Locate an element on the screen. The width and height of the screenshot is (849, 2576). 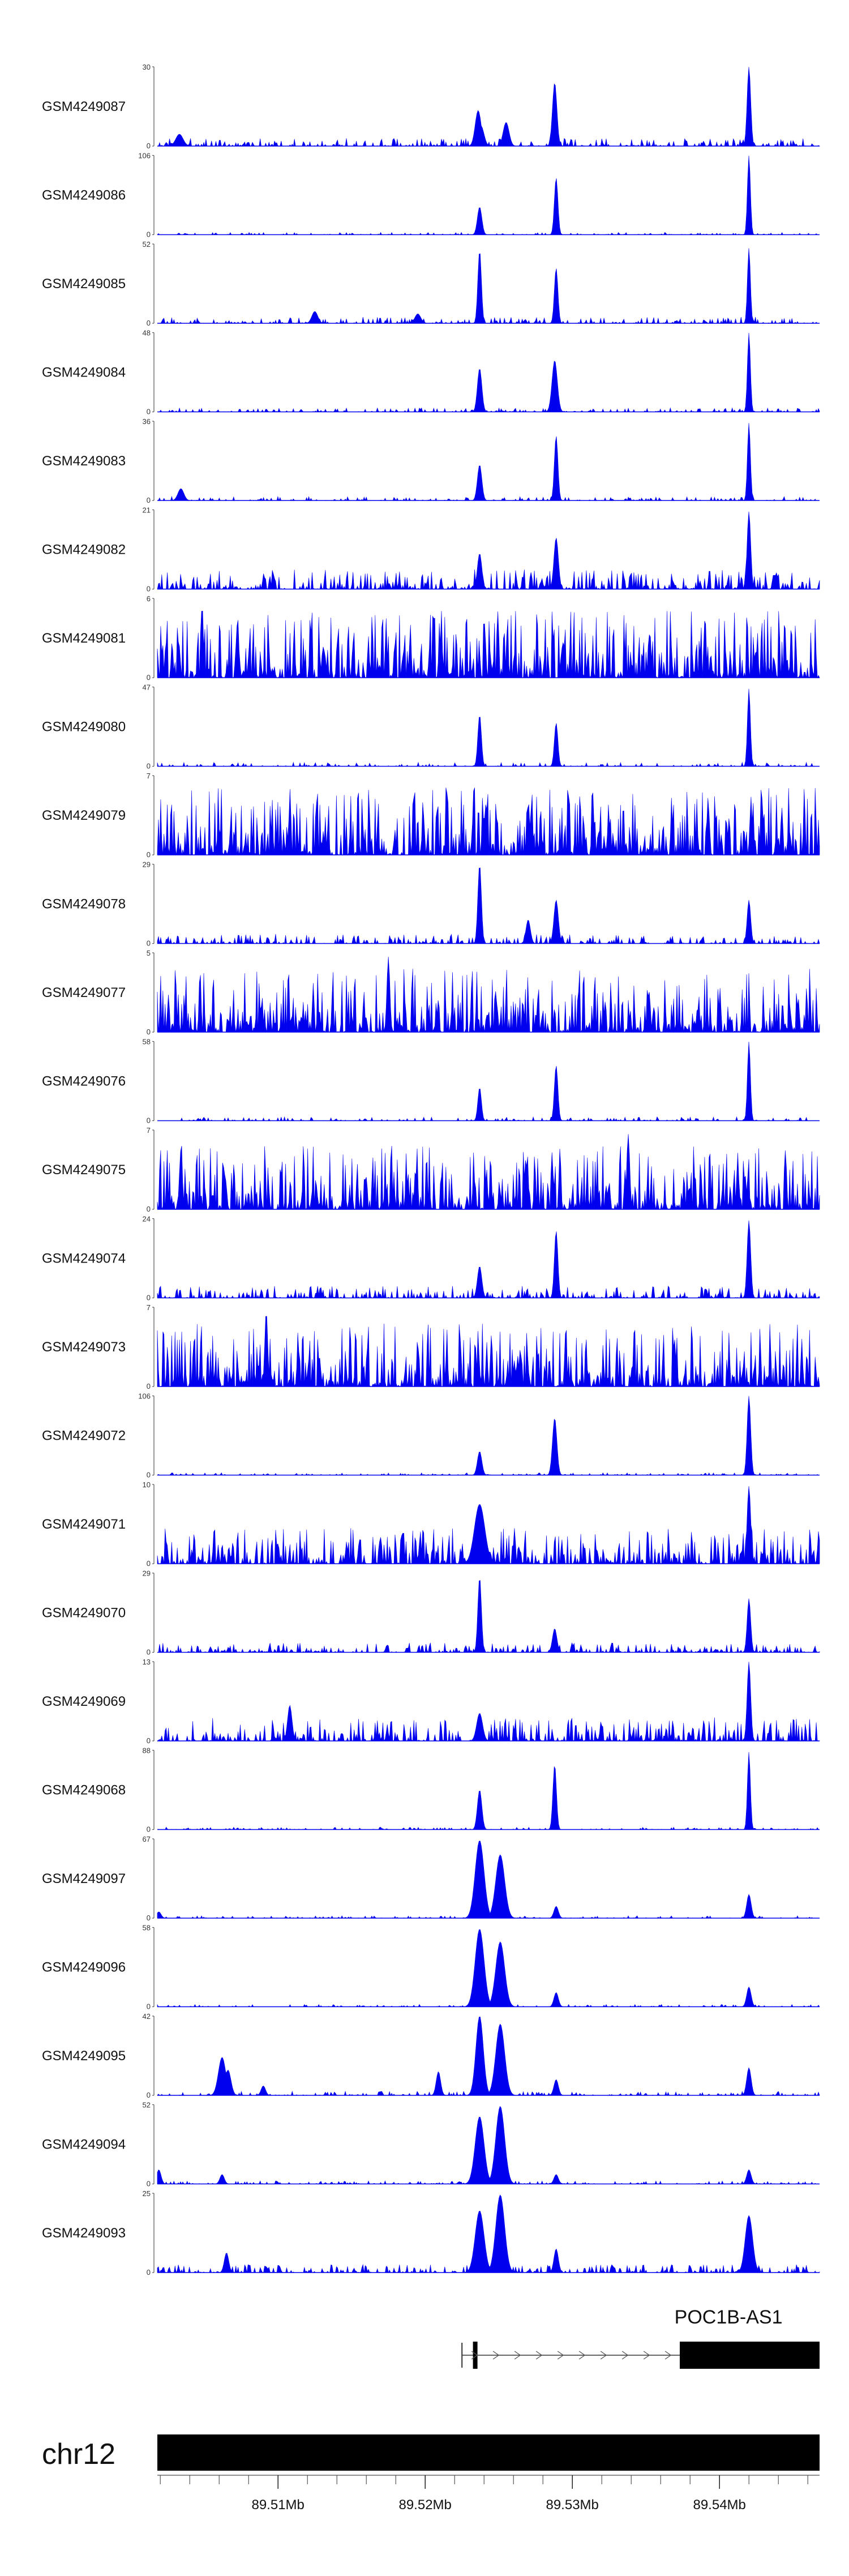
track-label: GSM4249095 is located at coordinates (84, 2056).